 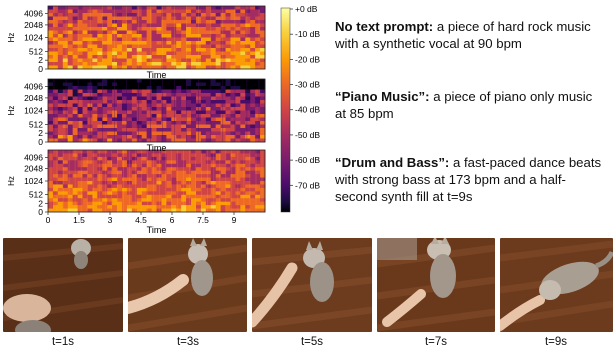 I want to click on x-tick-label: 7.5, so click(x=203, y=220).